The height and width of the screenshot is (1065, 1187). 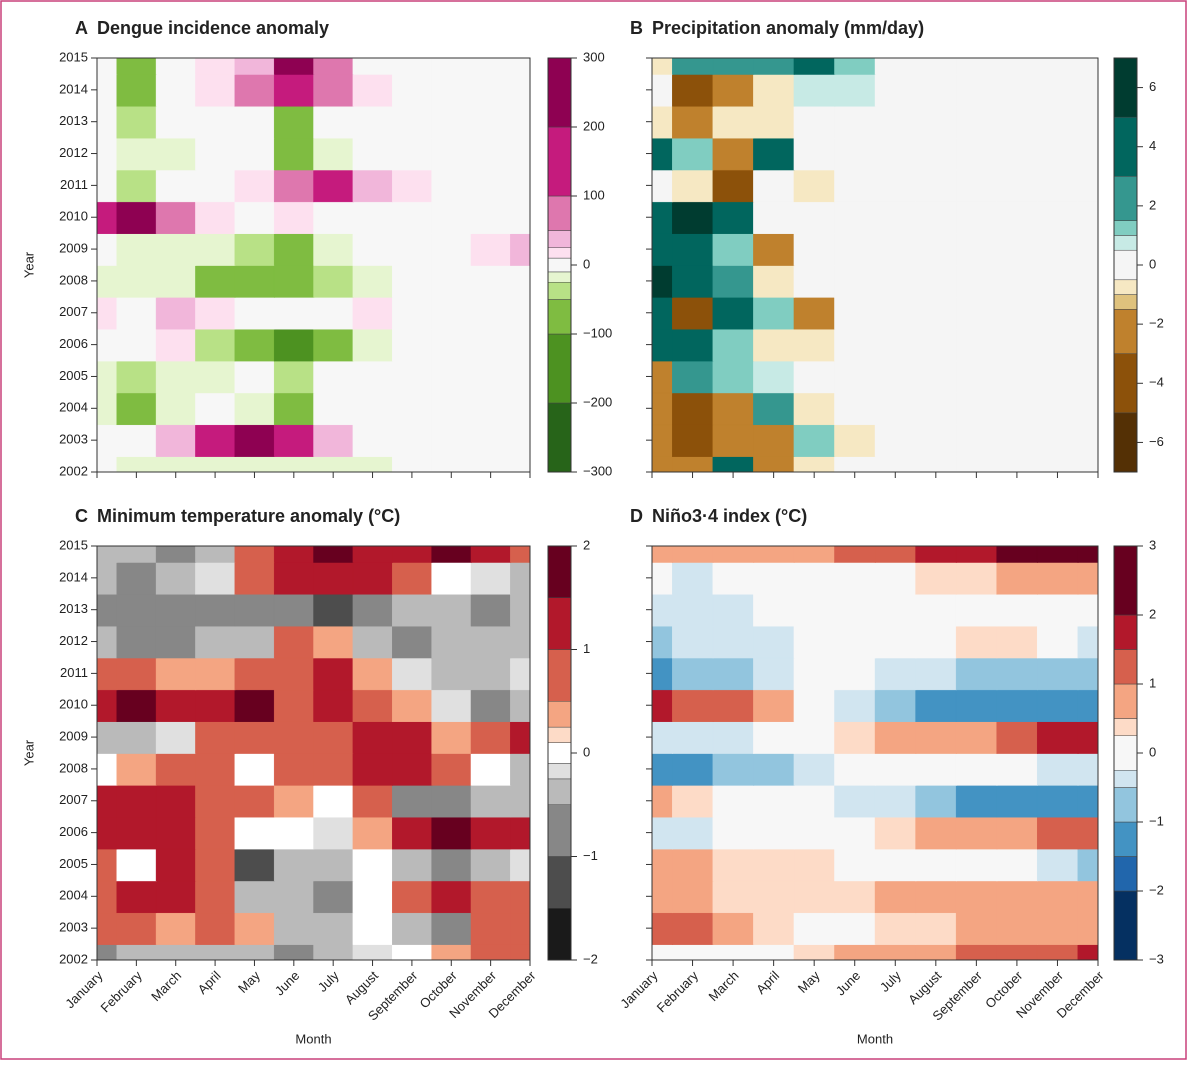 I want to click on plot-area, so click(x=875, y=753).